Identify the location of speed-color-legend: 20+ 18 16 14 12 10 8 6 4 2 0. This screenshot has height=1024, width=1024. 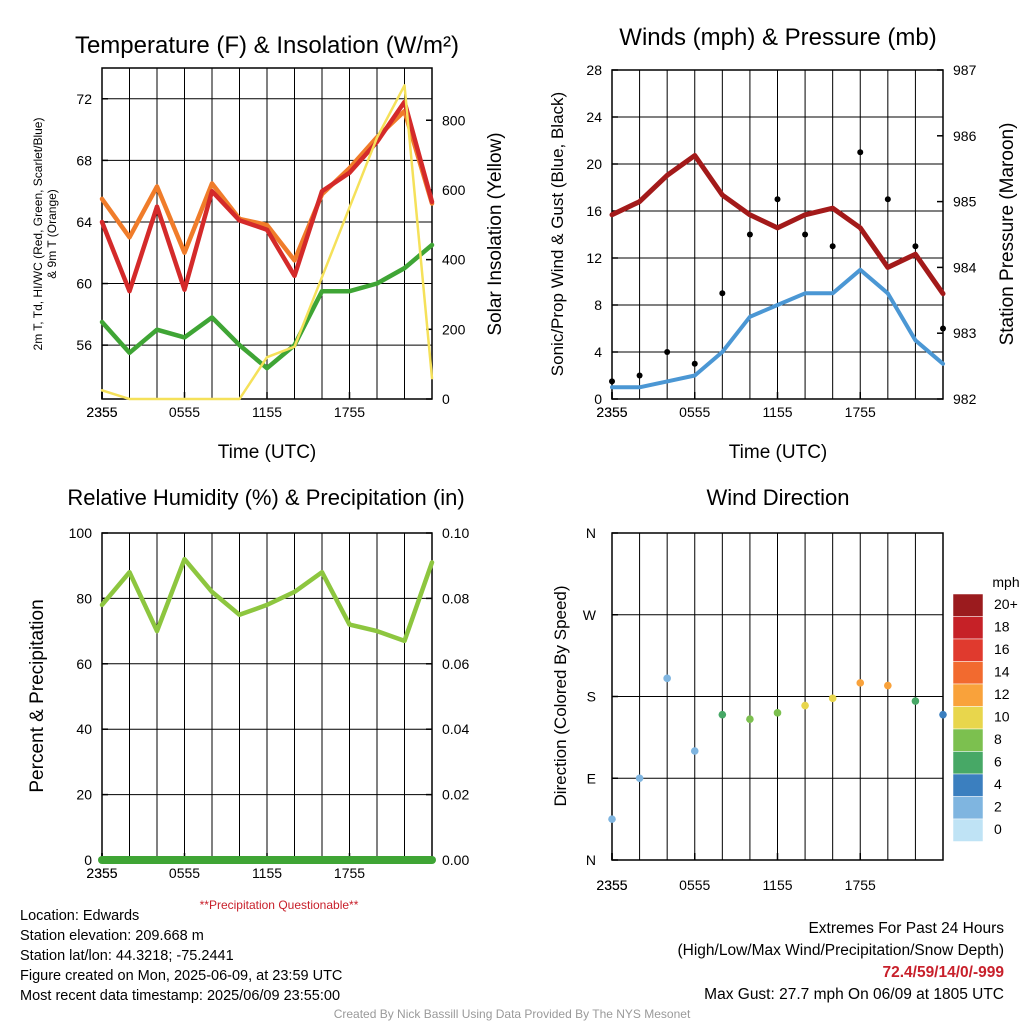
(985, 717).